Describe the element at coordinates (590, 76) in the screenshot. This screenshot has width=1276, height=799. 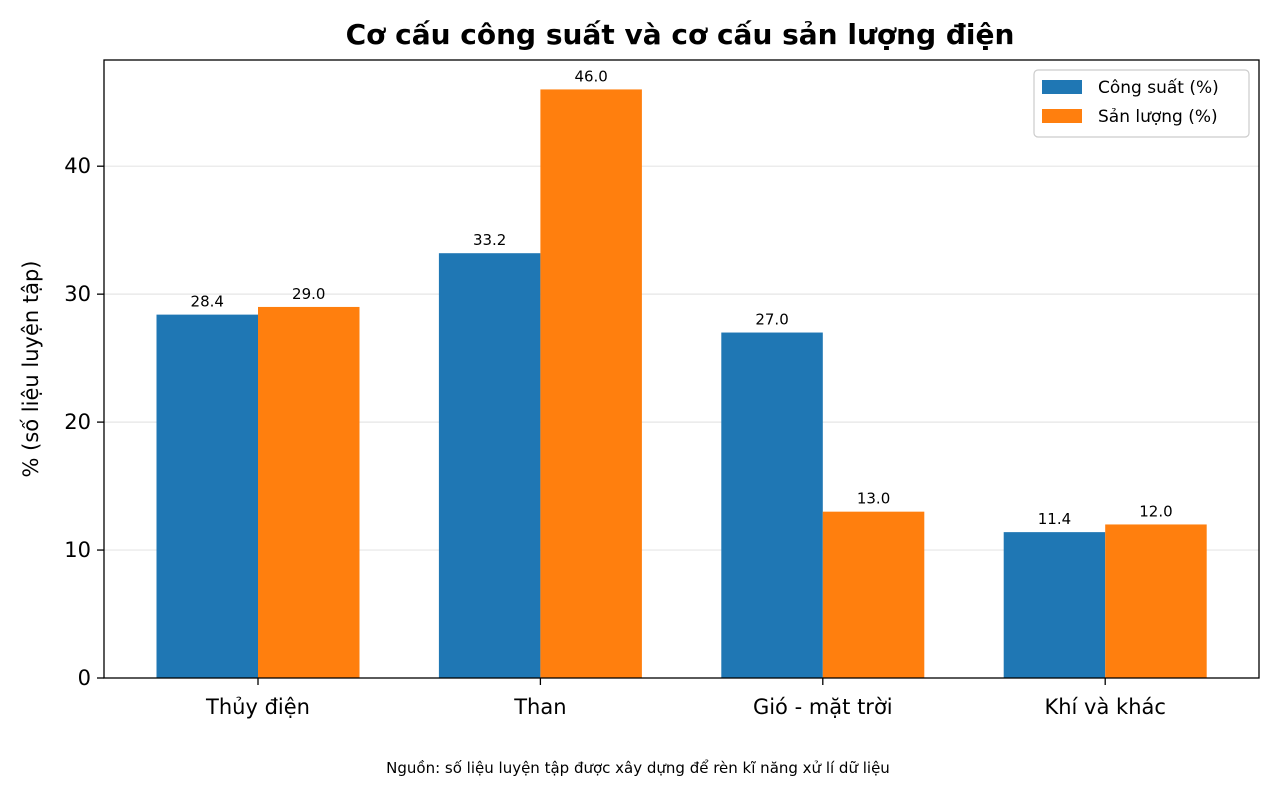
I see `data-label: 46.0` at that location.